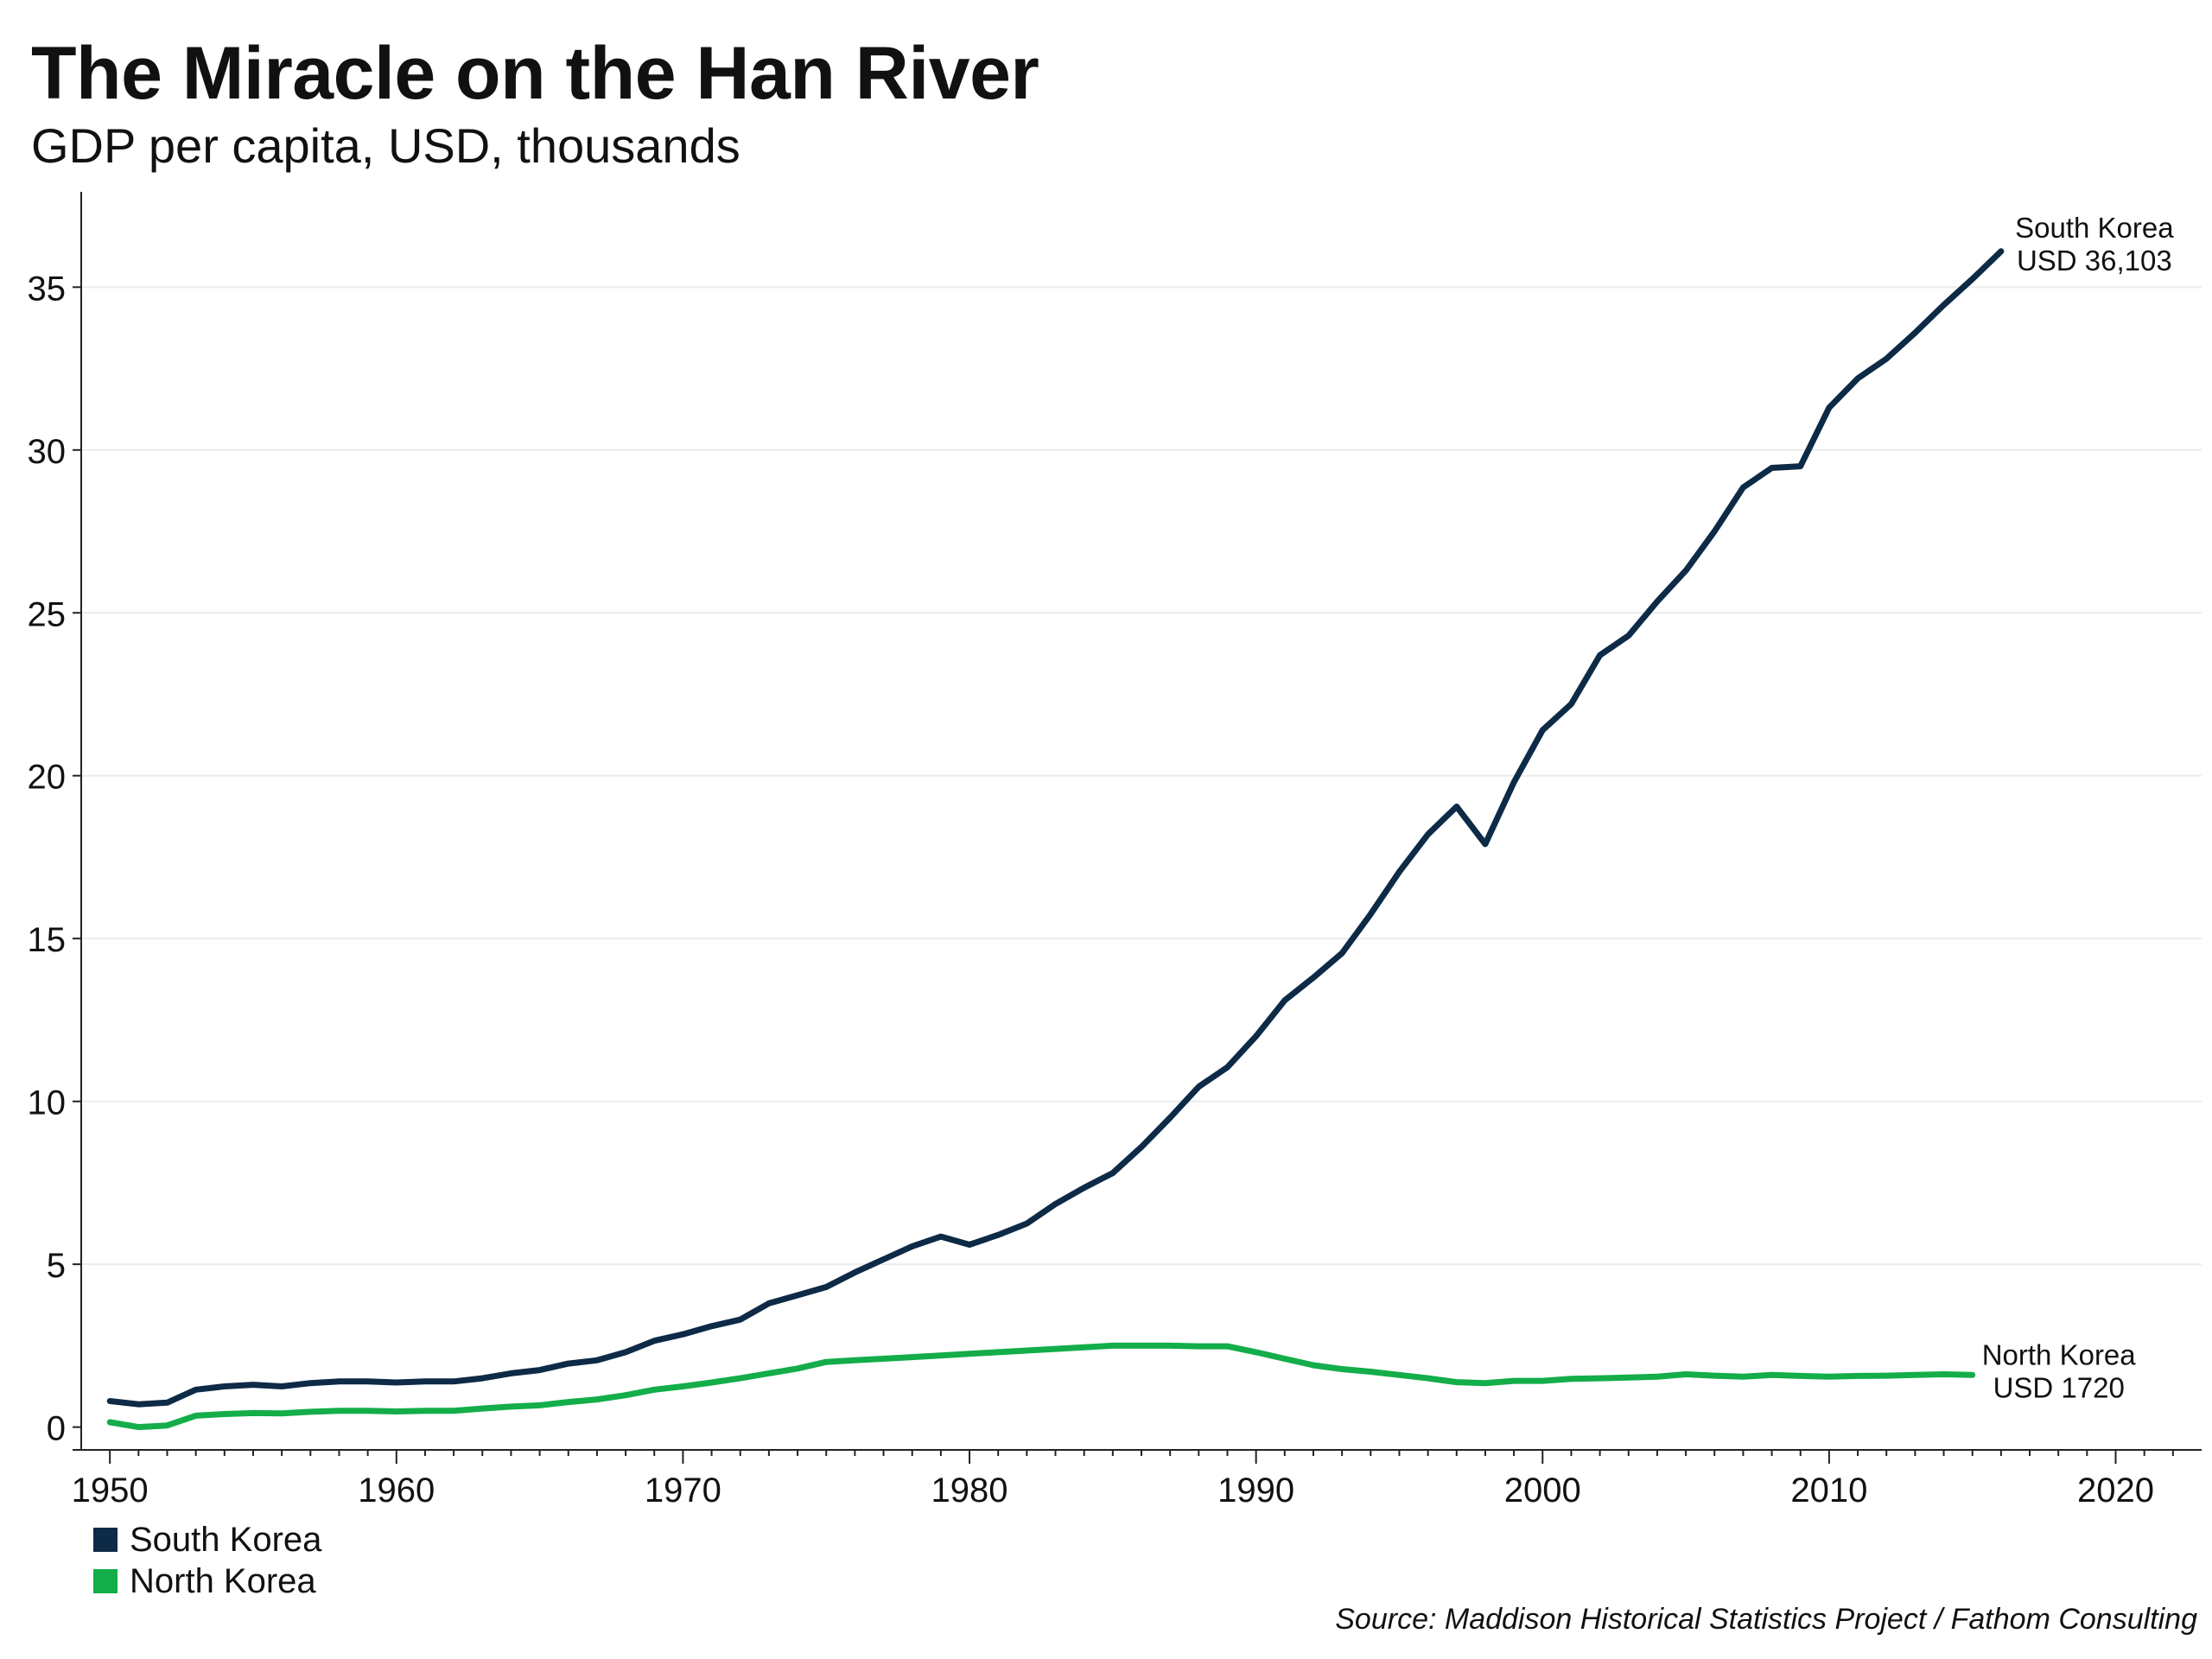  Describe the element at coordinates (535, 73) in the screenshot. I see `chart-title: The Miracle on the Han River` at that location.